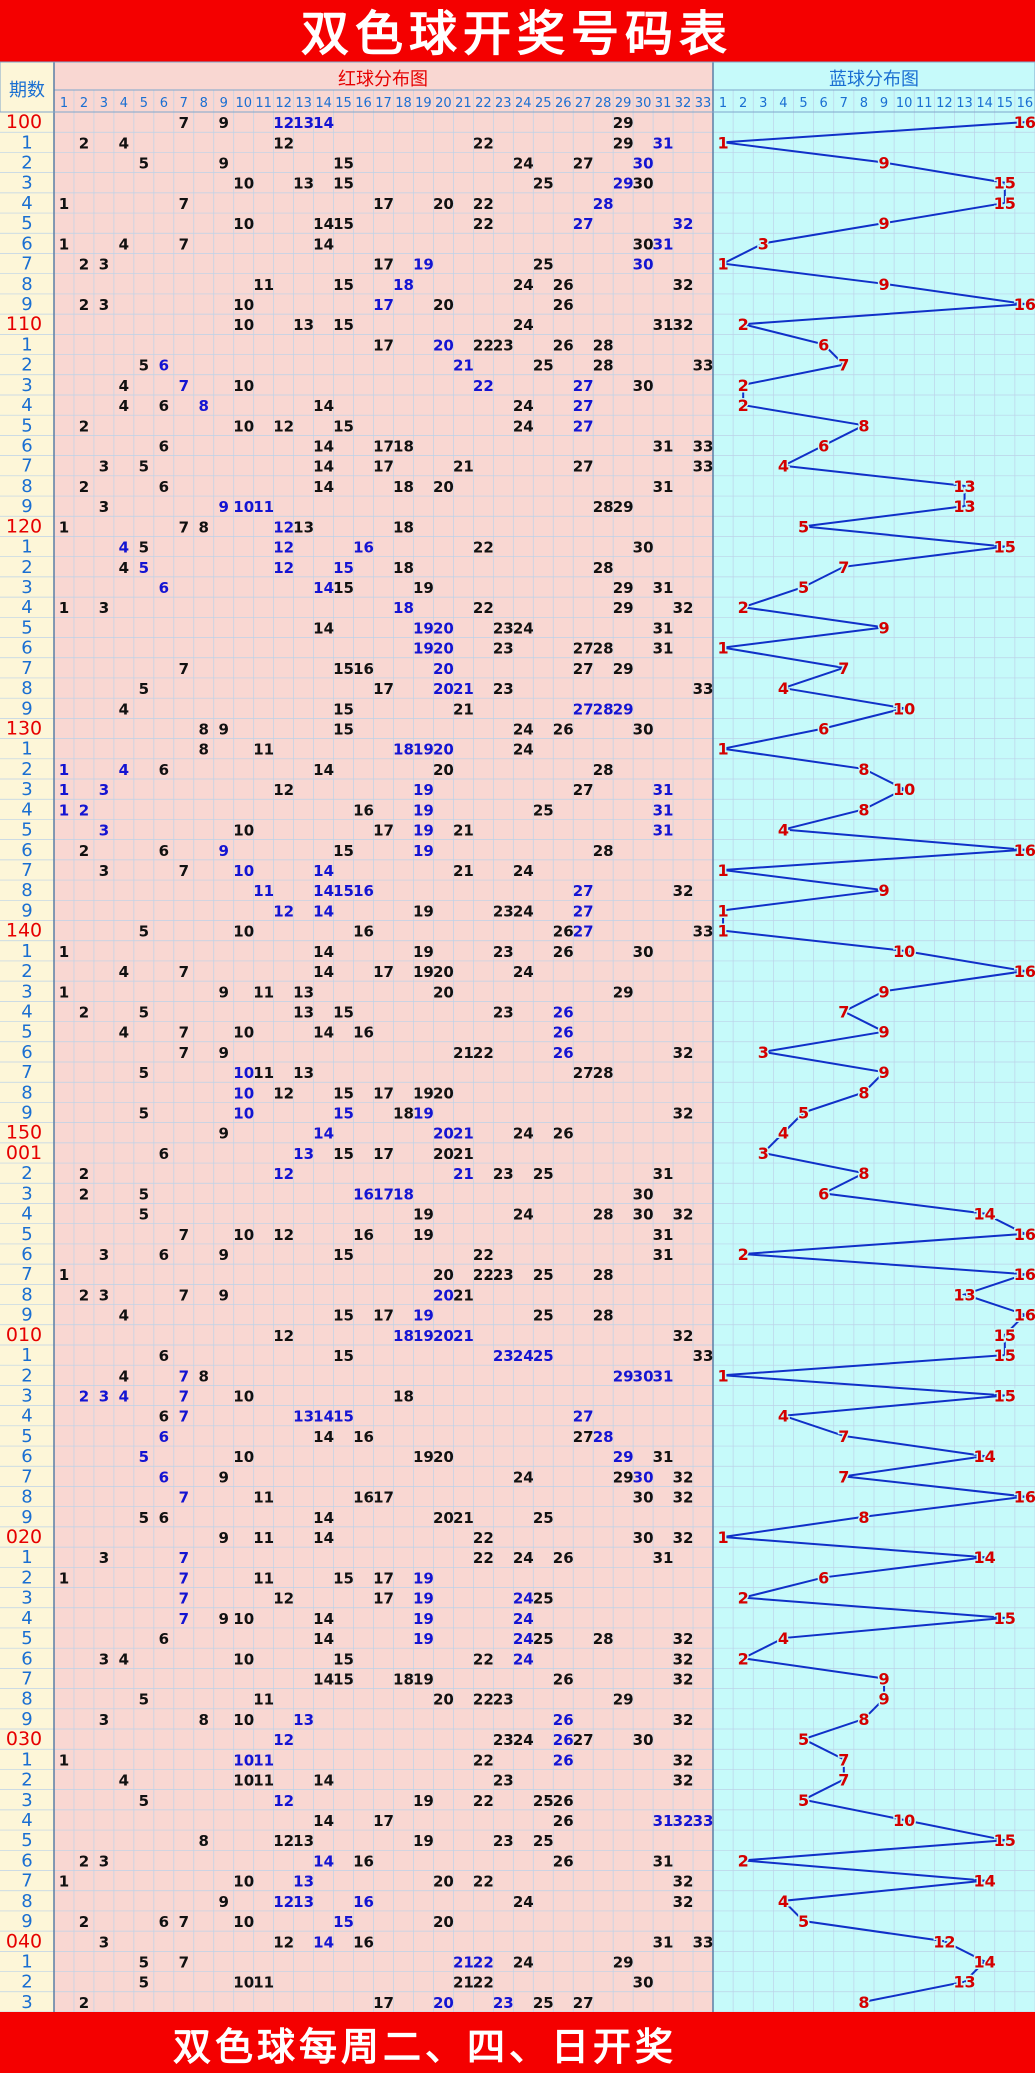 Image resolution: width=1035 pixels, height=2073 pixels. What do you see at coordinates (543, 1356) in the screenshot?
I see `red-ball-number: 25` at bounding box center [543, 1356].